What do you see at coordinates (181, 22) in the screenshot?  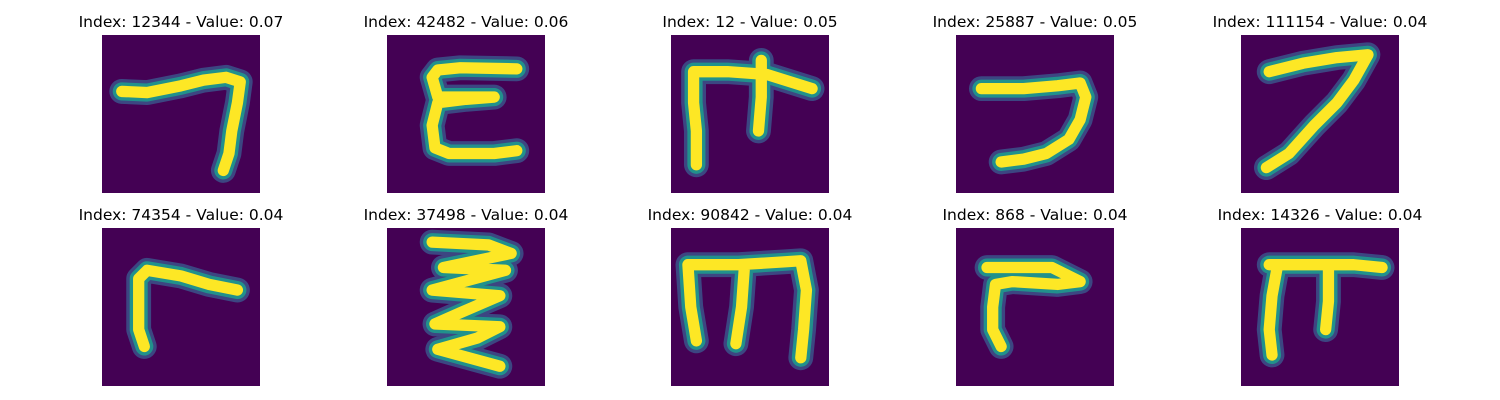 I see `panel-title: Index: 12344 - Value: 0.07` at bounding box center [181, 22].